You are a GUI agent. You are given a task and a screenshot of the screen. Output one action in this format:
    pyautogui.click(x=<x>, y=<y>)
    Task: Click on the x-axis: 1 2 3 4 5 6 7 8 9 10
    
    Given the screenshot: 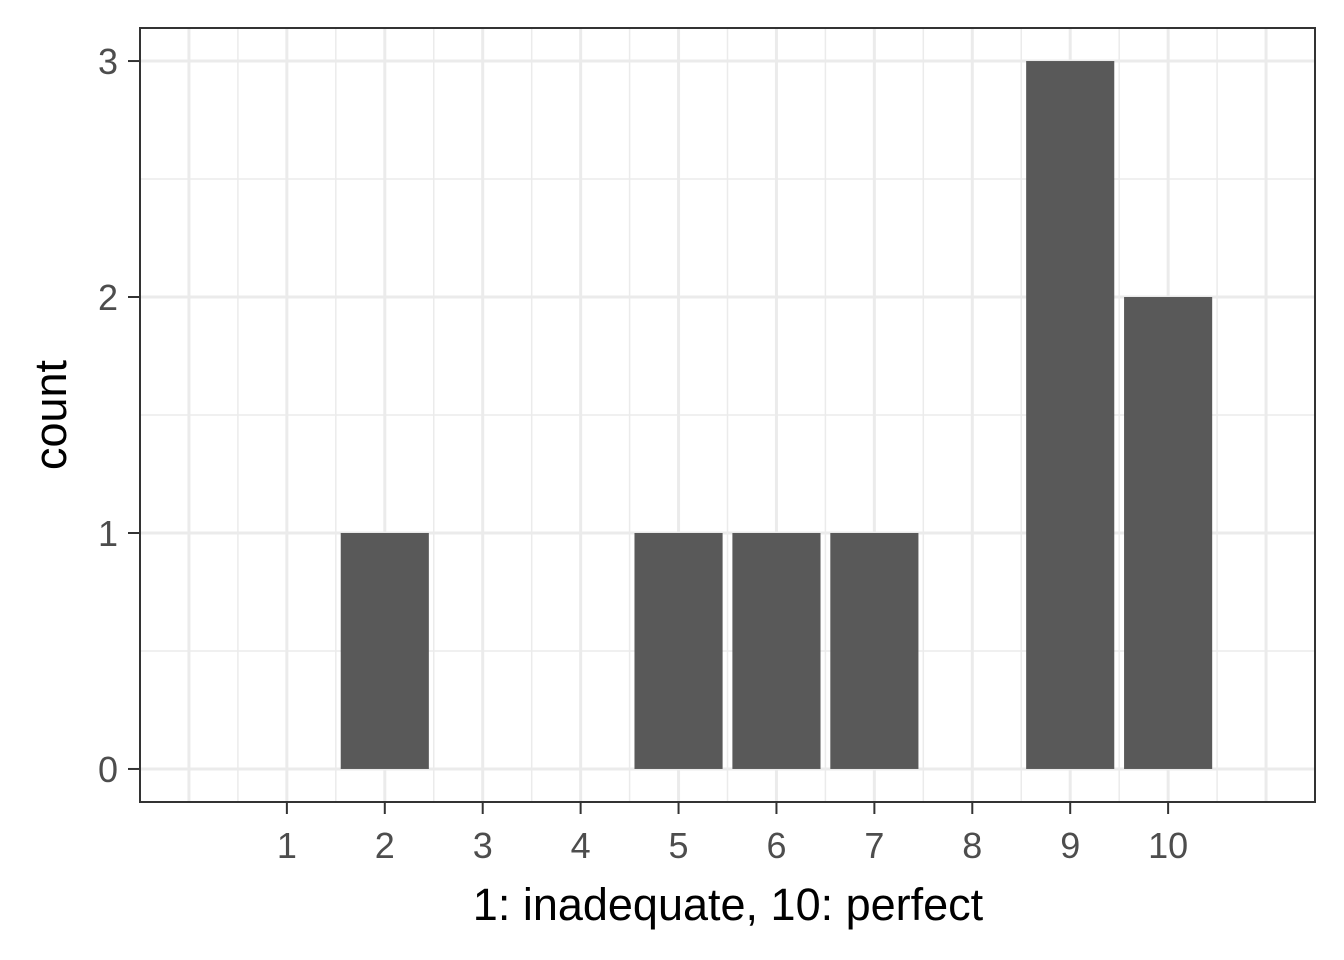 What is the action you would take?
    pyautogui.click(x=732, y=834)
    